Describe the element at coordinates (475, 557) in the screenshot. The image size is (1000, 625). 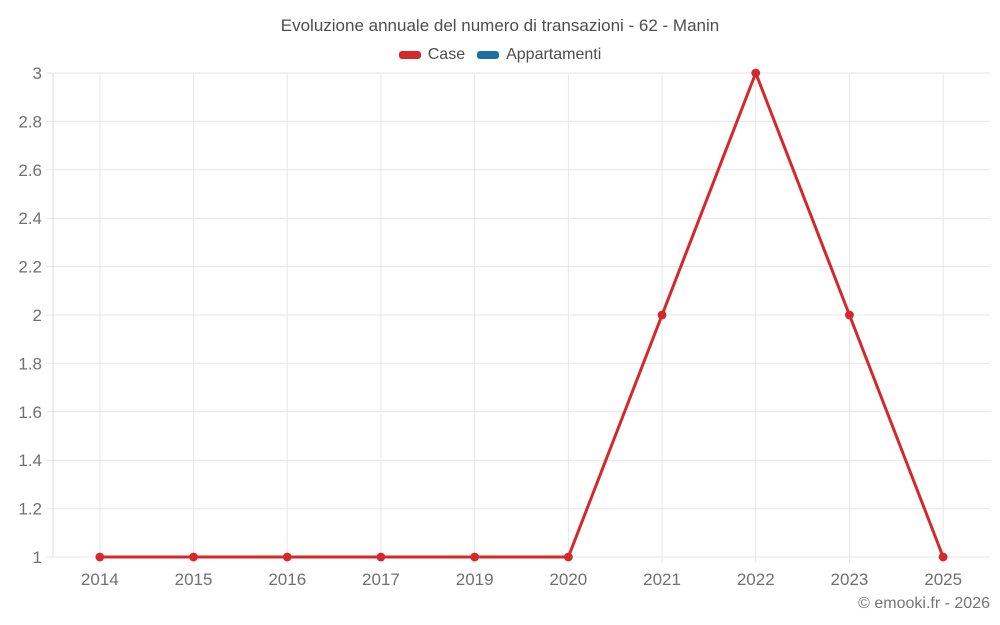
I see `data-point-case-2019` at that location.